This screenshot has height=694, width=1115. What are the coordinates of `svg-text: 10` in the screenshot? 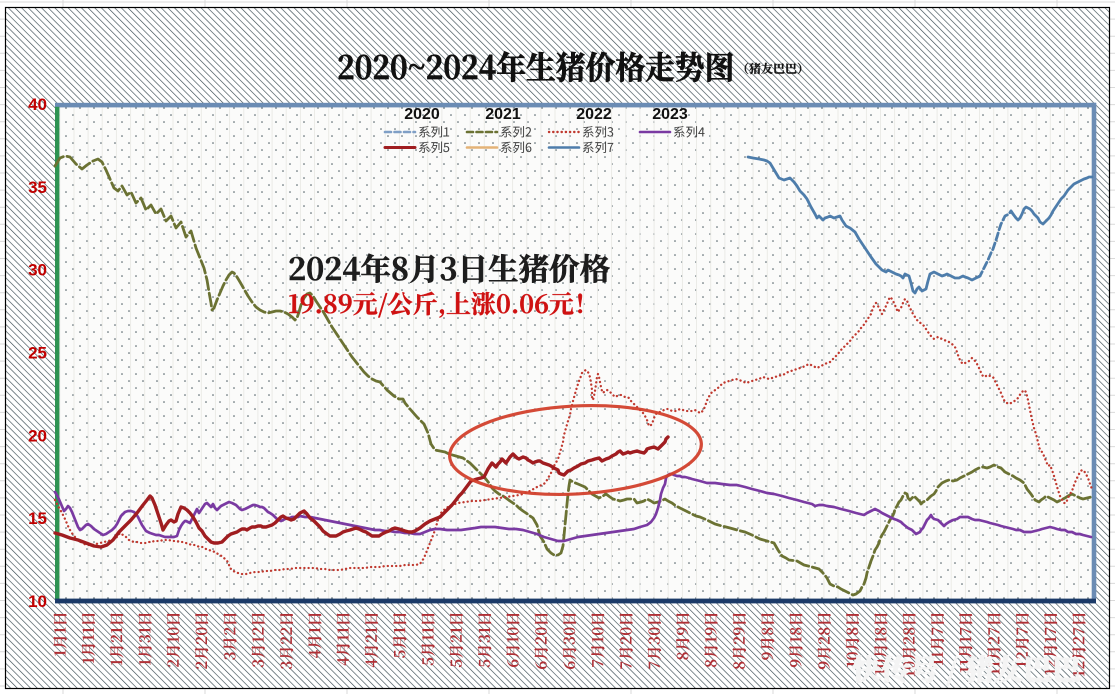 It's located at (37, 601).